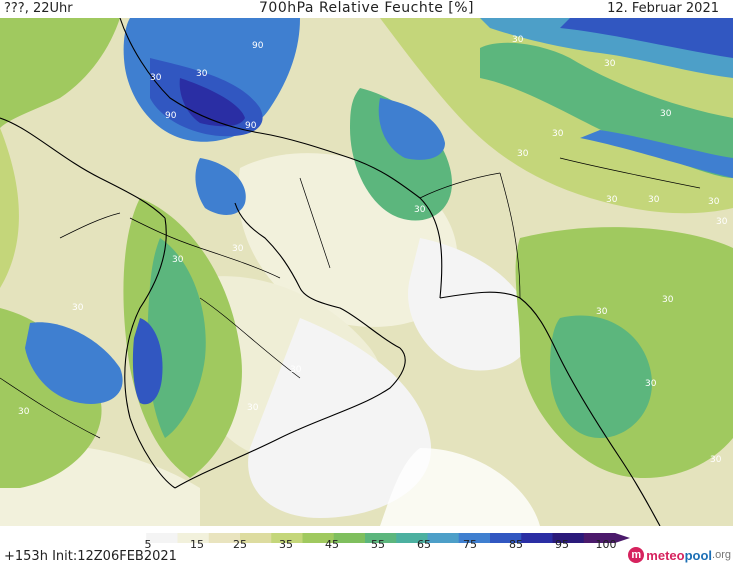 The width and height of the screenshot is (733, 566). What do you see at coordinates (622, 538) in the screenshot?
I see `legend-arrow` at bounding box center [622, 538].